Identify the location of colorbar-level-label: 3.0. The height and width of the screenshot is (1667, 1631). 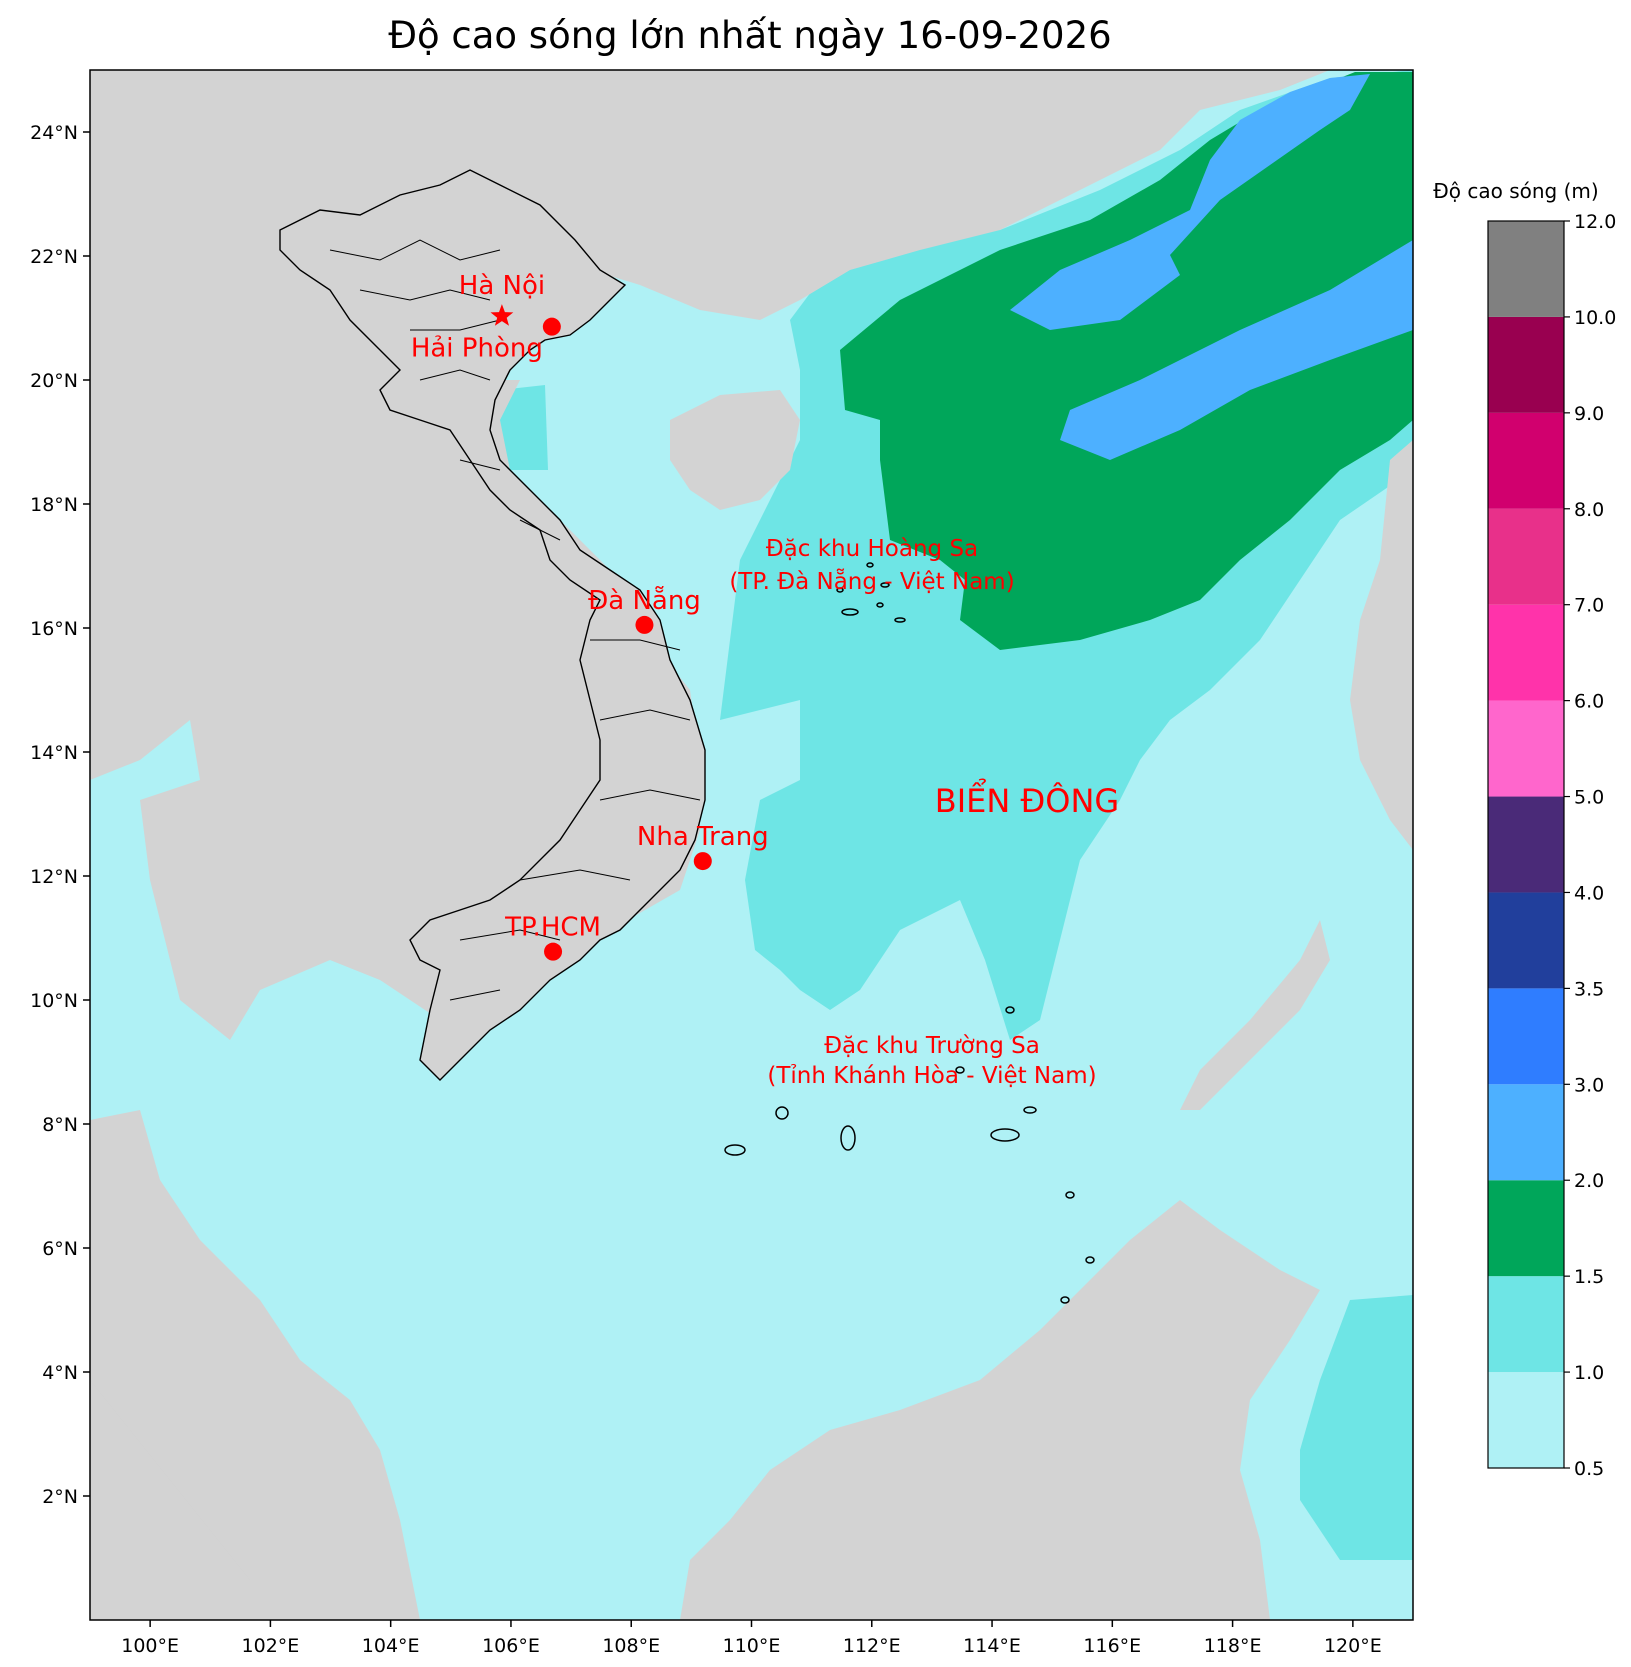
(1589, 1085).